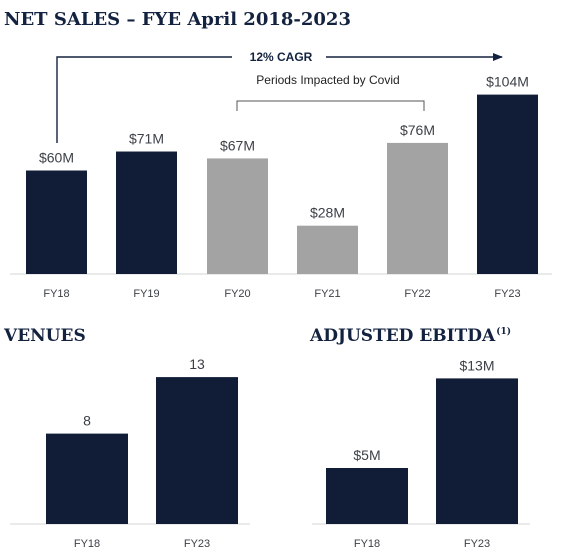 The width and height of the screenshot is (563, 553). What do you see at coordinates (327, 294) in the screenshot?
I see `net-sales-tick-label: FY21` at bounding box center [327, 294].